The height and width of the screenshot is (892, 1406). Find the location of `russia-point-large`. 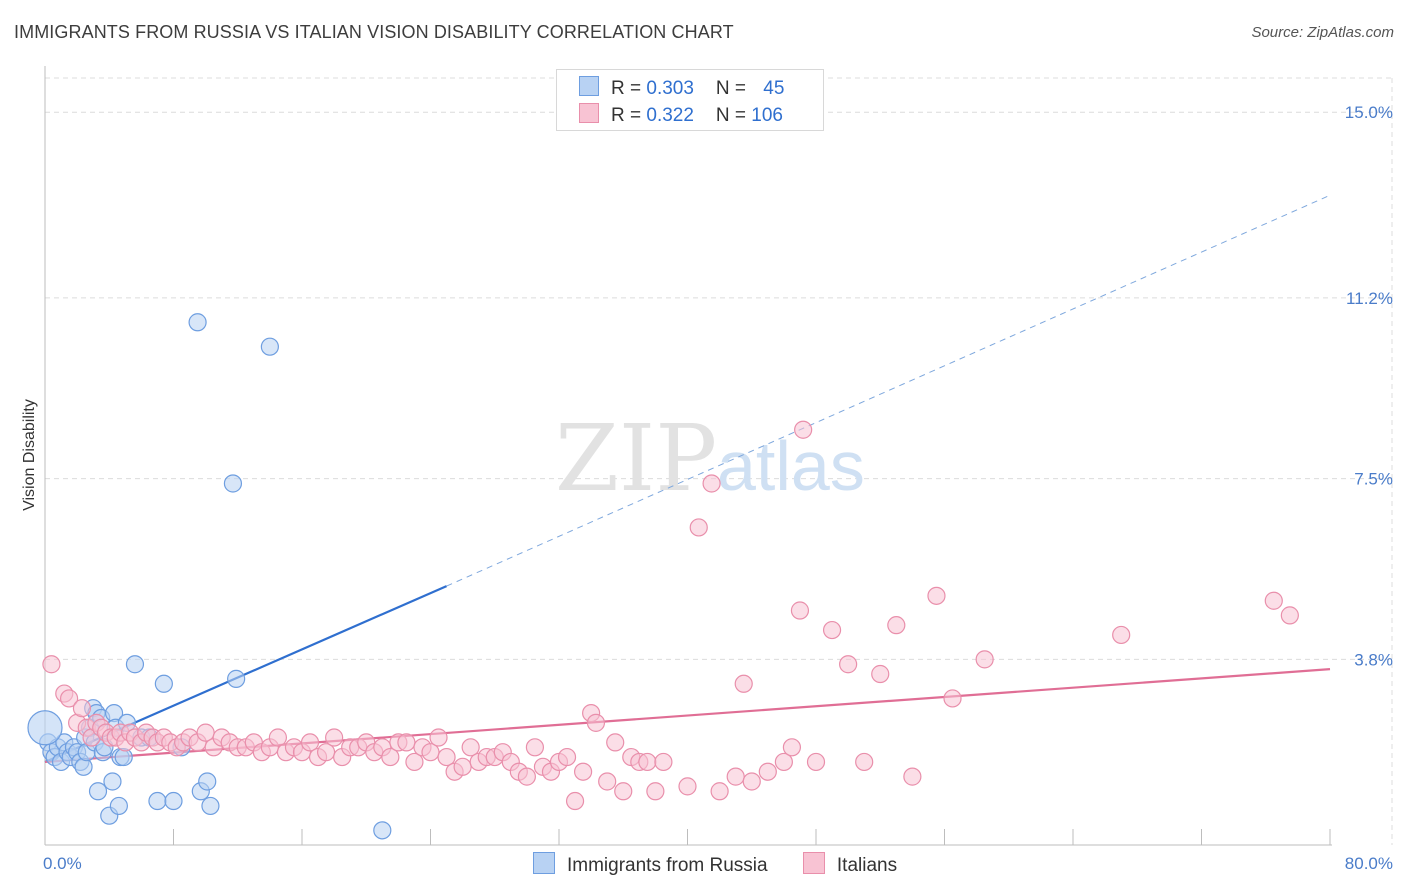

russia-point-large is located at coordinates (45, 728).